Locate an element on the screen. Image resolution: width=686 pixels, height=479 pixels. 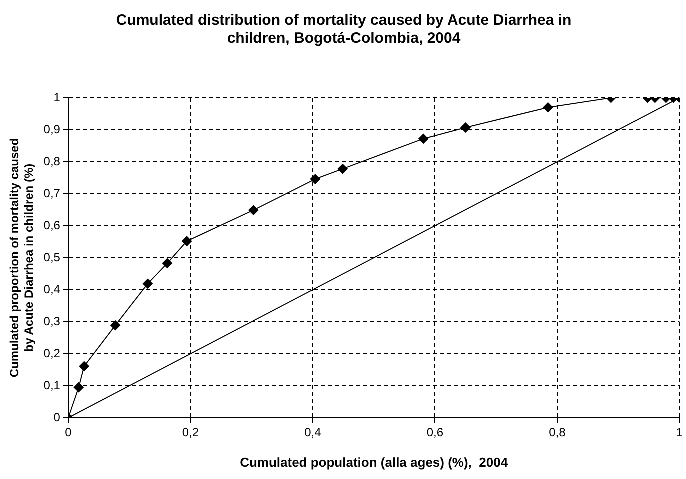
x-tick-label: 0,2 is located at coordinates (191, 433).